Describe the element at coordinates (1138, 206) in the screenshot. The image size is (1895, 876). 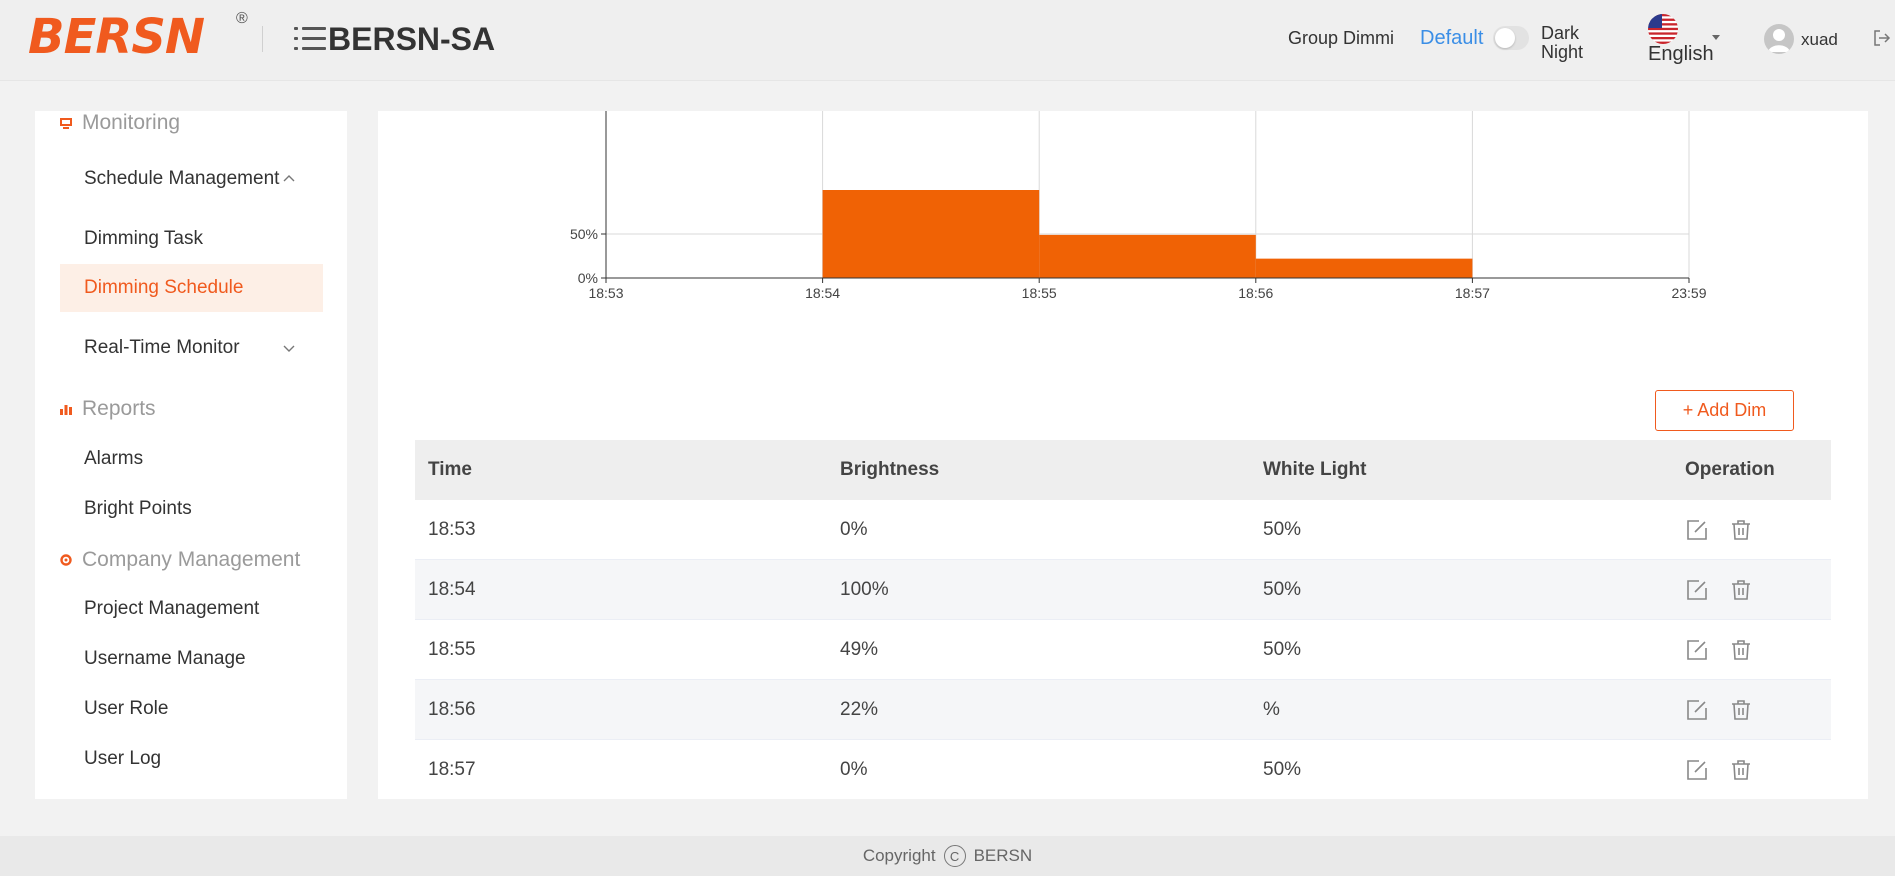
I see `brightness-schedule-chart: 18:53 18:54 18:55 18:56 18:57 23:59 0% 50%` at that location.